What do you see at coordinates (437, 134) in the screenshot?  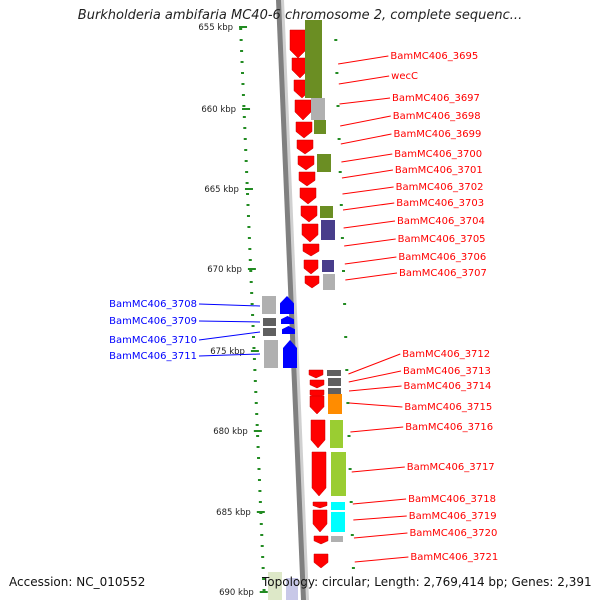 I see `gene-label-bammc406_3699: BamMC406_3699` at bounding box center [437, 134].